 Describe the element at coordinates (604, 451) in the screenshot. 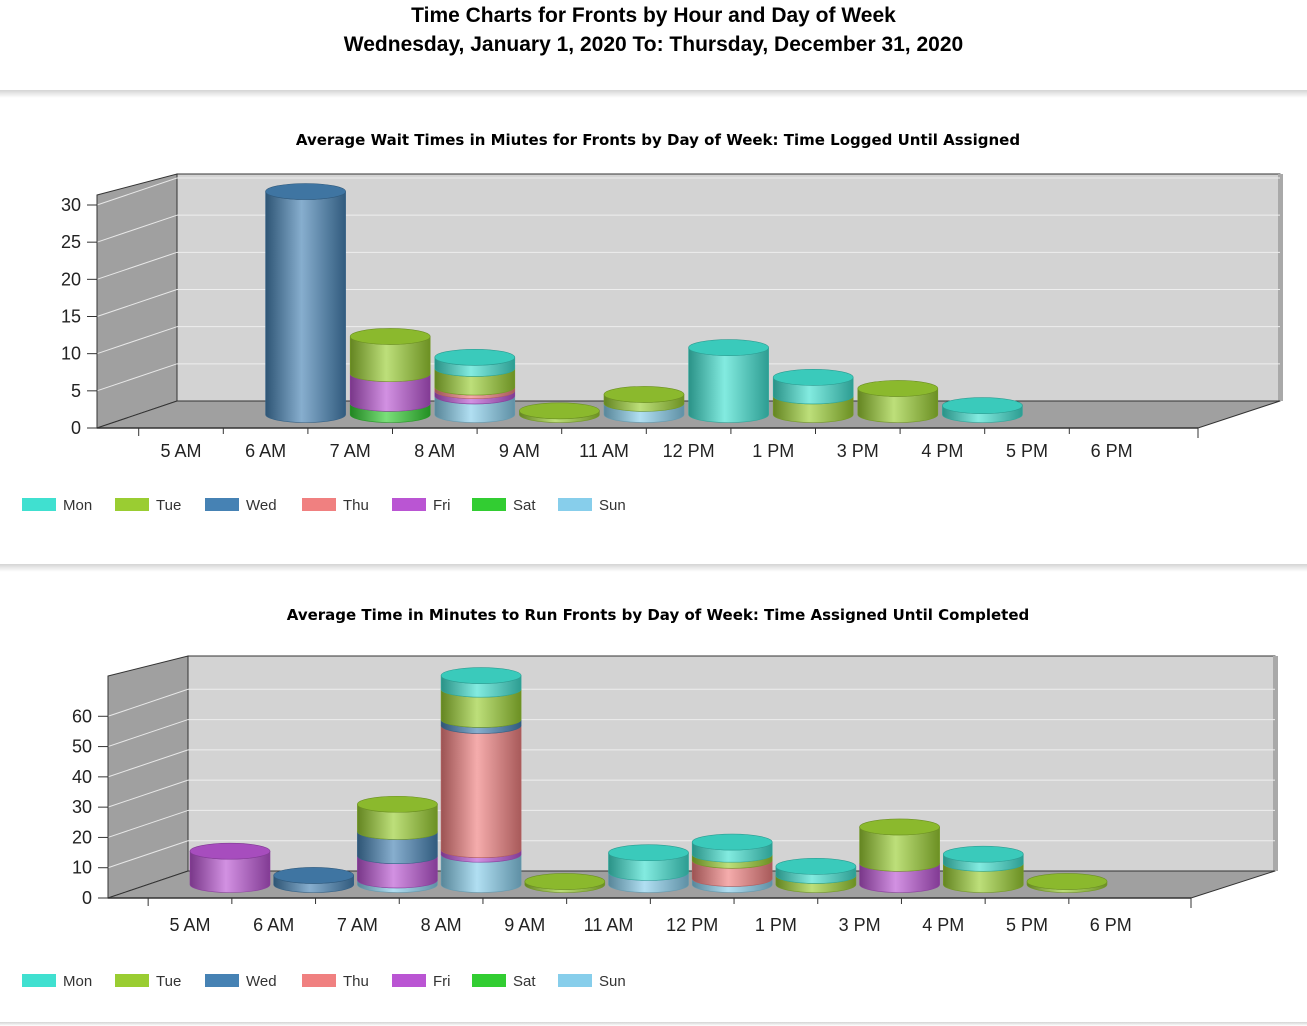

I see `x-tick-label: 11 AM` at that location.